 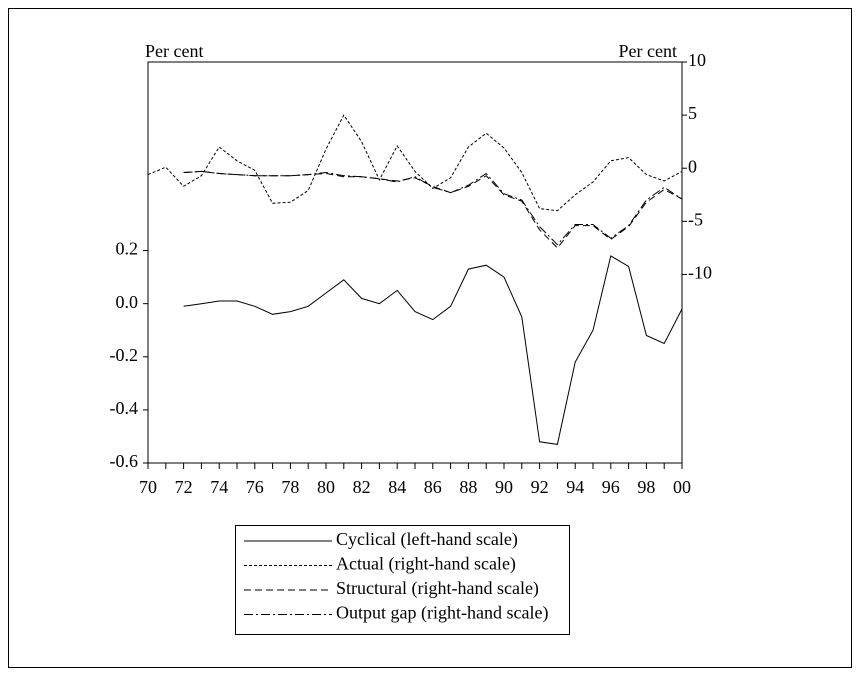 What do you see at coordinates (326, 487) in the screenshot?
I see `x-tick-label: 80` at bounding box center [326, 487].